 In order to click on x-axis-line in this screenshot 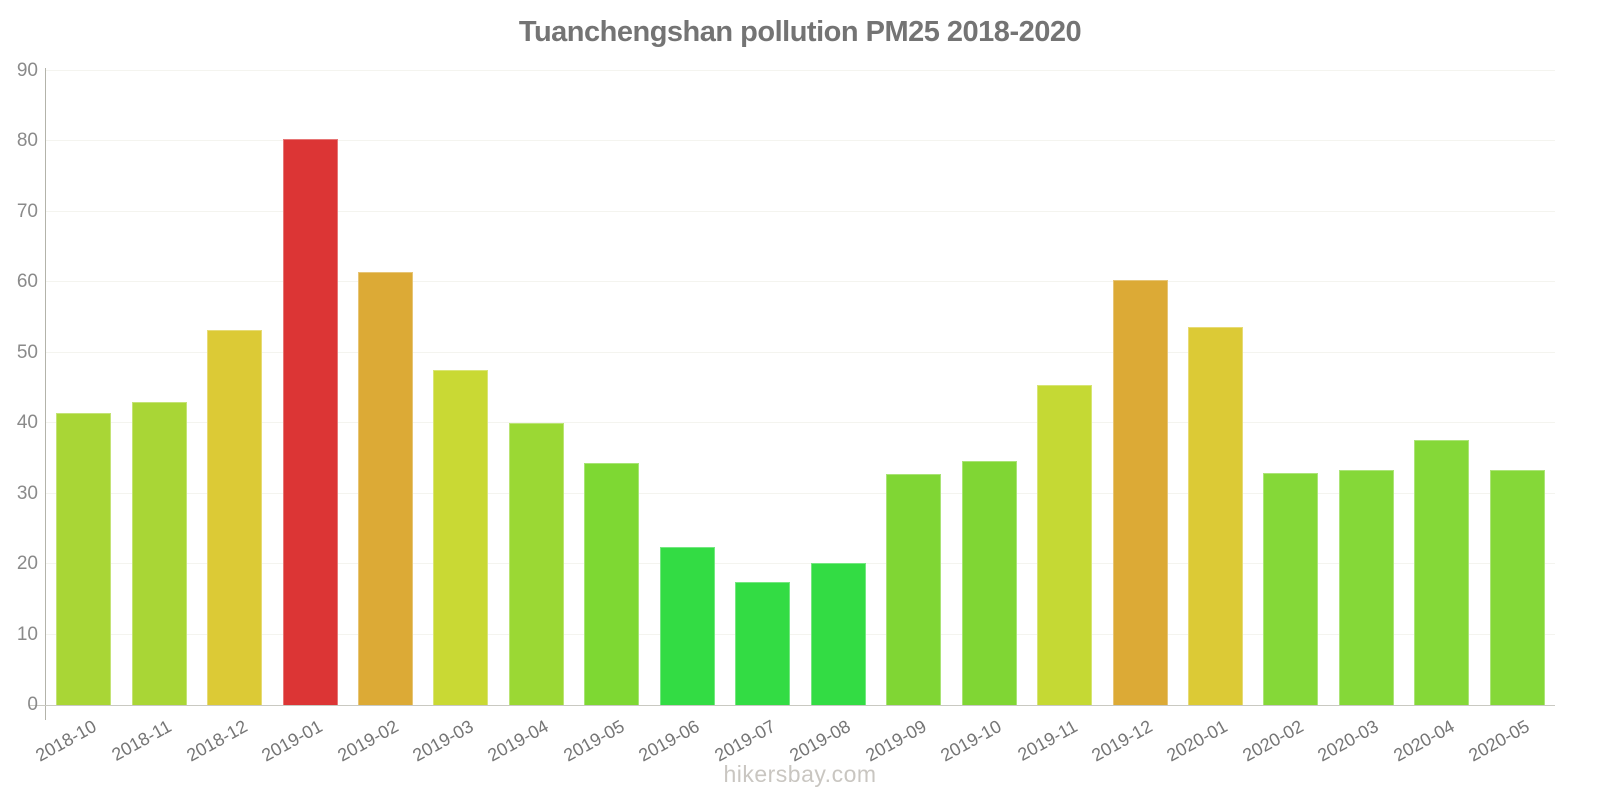, I will do `click(792, 705)`.